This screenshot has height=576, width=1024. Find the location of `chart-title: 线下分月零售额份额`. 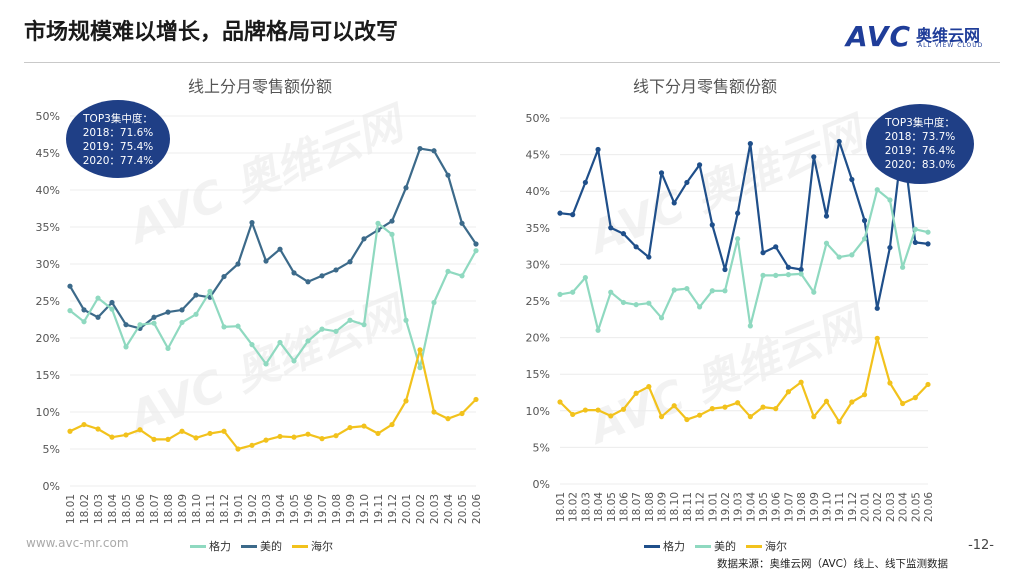

chart-title: 线下分月零售额份额 is located at coordinates (705, 86).